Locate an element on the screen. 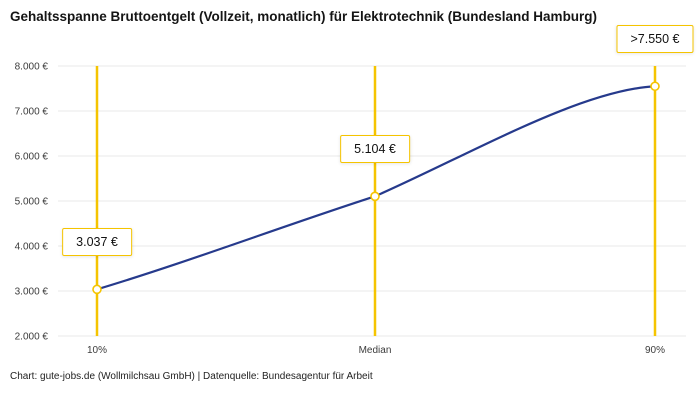 The width and height of the screenshot is (700, 400). value-label-90pct: >7.550 € is located at coordinates (655, 39).